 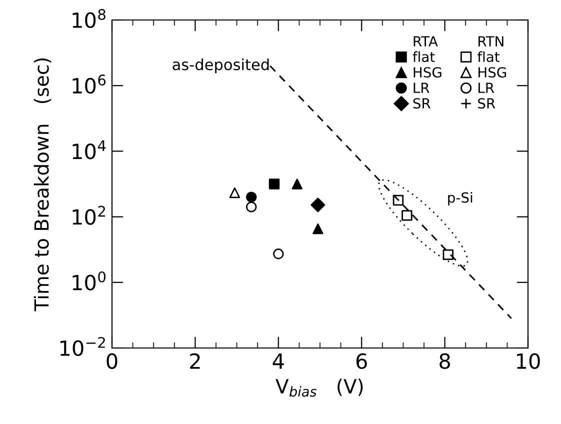 What do you see at coordinates (460, 199) in the screenshot?
I see `annotation: p-Si` at bounding box center [460, 199].